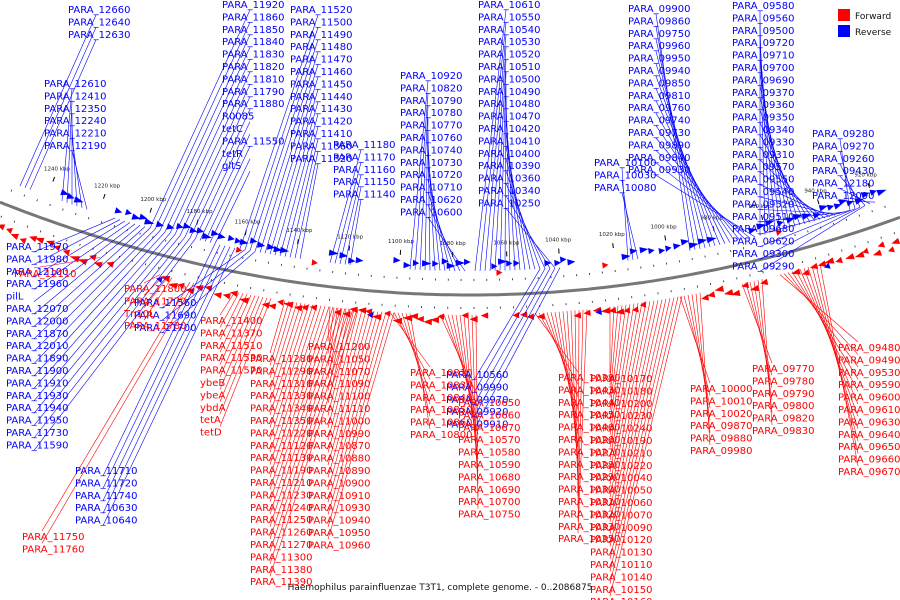 The width and height of the screenshot is (900, 600). What do you see at coordinates (873, 17) in the screenshot?
I see `legend-label-forward: Forward` at bounding box center [873, 17].